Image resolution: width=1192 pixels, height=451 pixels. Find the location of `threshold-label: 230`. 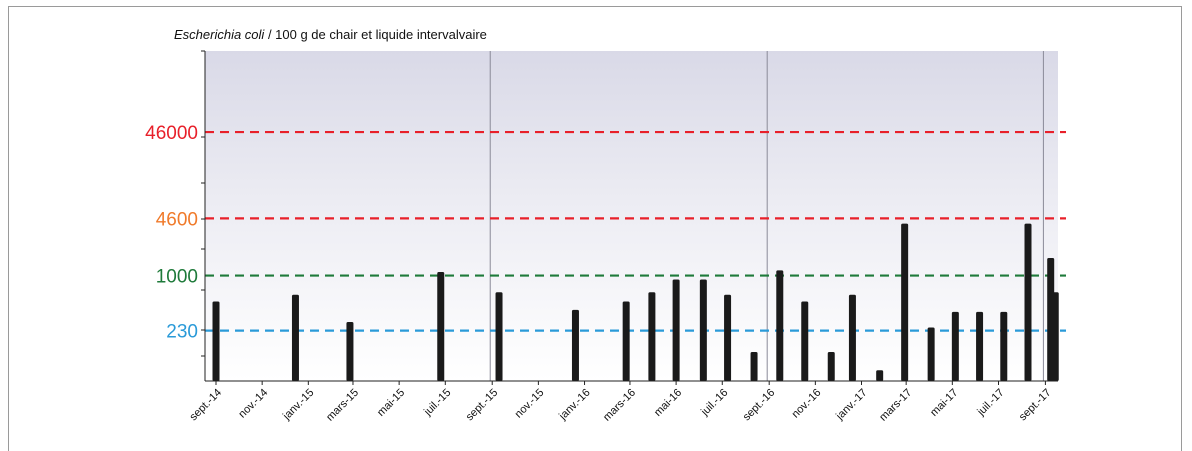

threshold-label: 230 is located at coordinates (182, 332).